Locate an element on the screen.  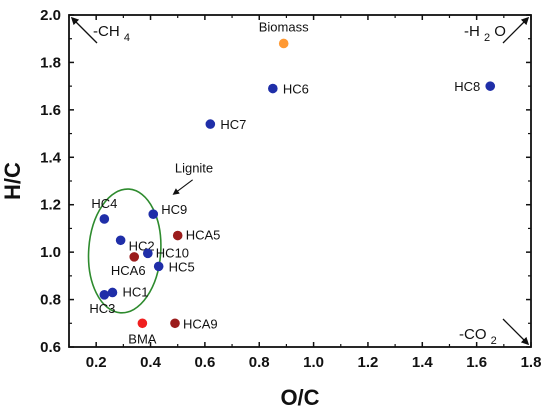
point-label-hc4: HC4 is located at coordinates (104, 203).